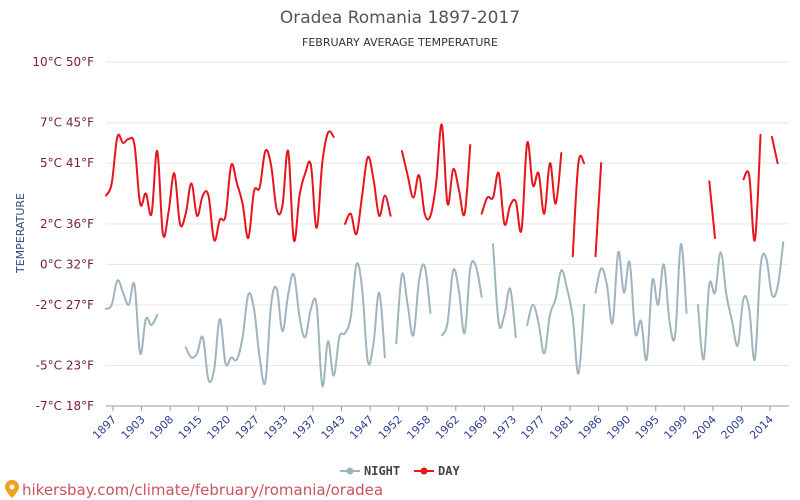 The height and width of the screenshot is (500, 800). What do you see at coordinates (424, 471) in the screenshot?
I see `legend-day-marker` at bounding box center [424, 471].